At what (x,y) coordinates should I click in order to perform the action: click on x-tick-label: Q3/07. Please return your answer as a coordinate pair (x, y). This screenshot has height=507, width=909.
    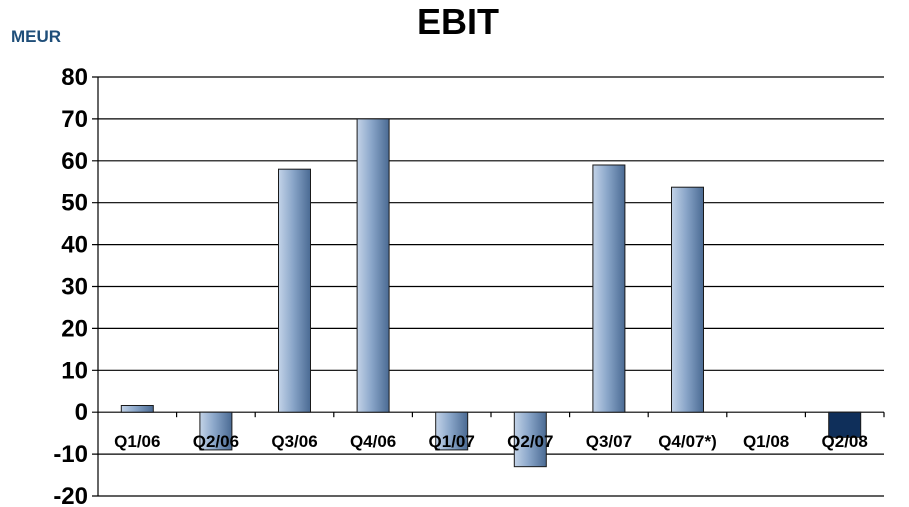
    Looking at the image, I should click on (609, 441).